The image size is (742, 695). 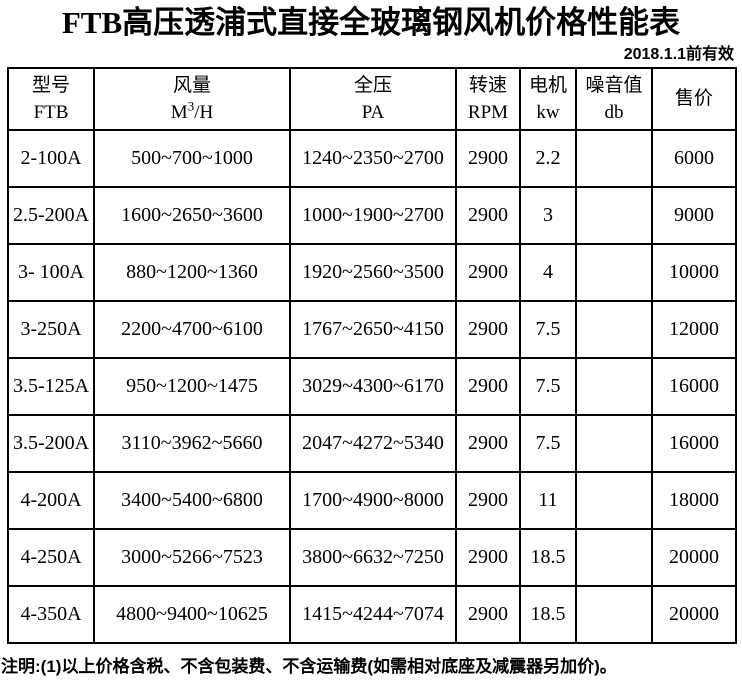 What do you see at coordinates (192, 158) in the screenshot?
I see `cell-airflow: 500~700~1000` at bounding box center [192, 158].